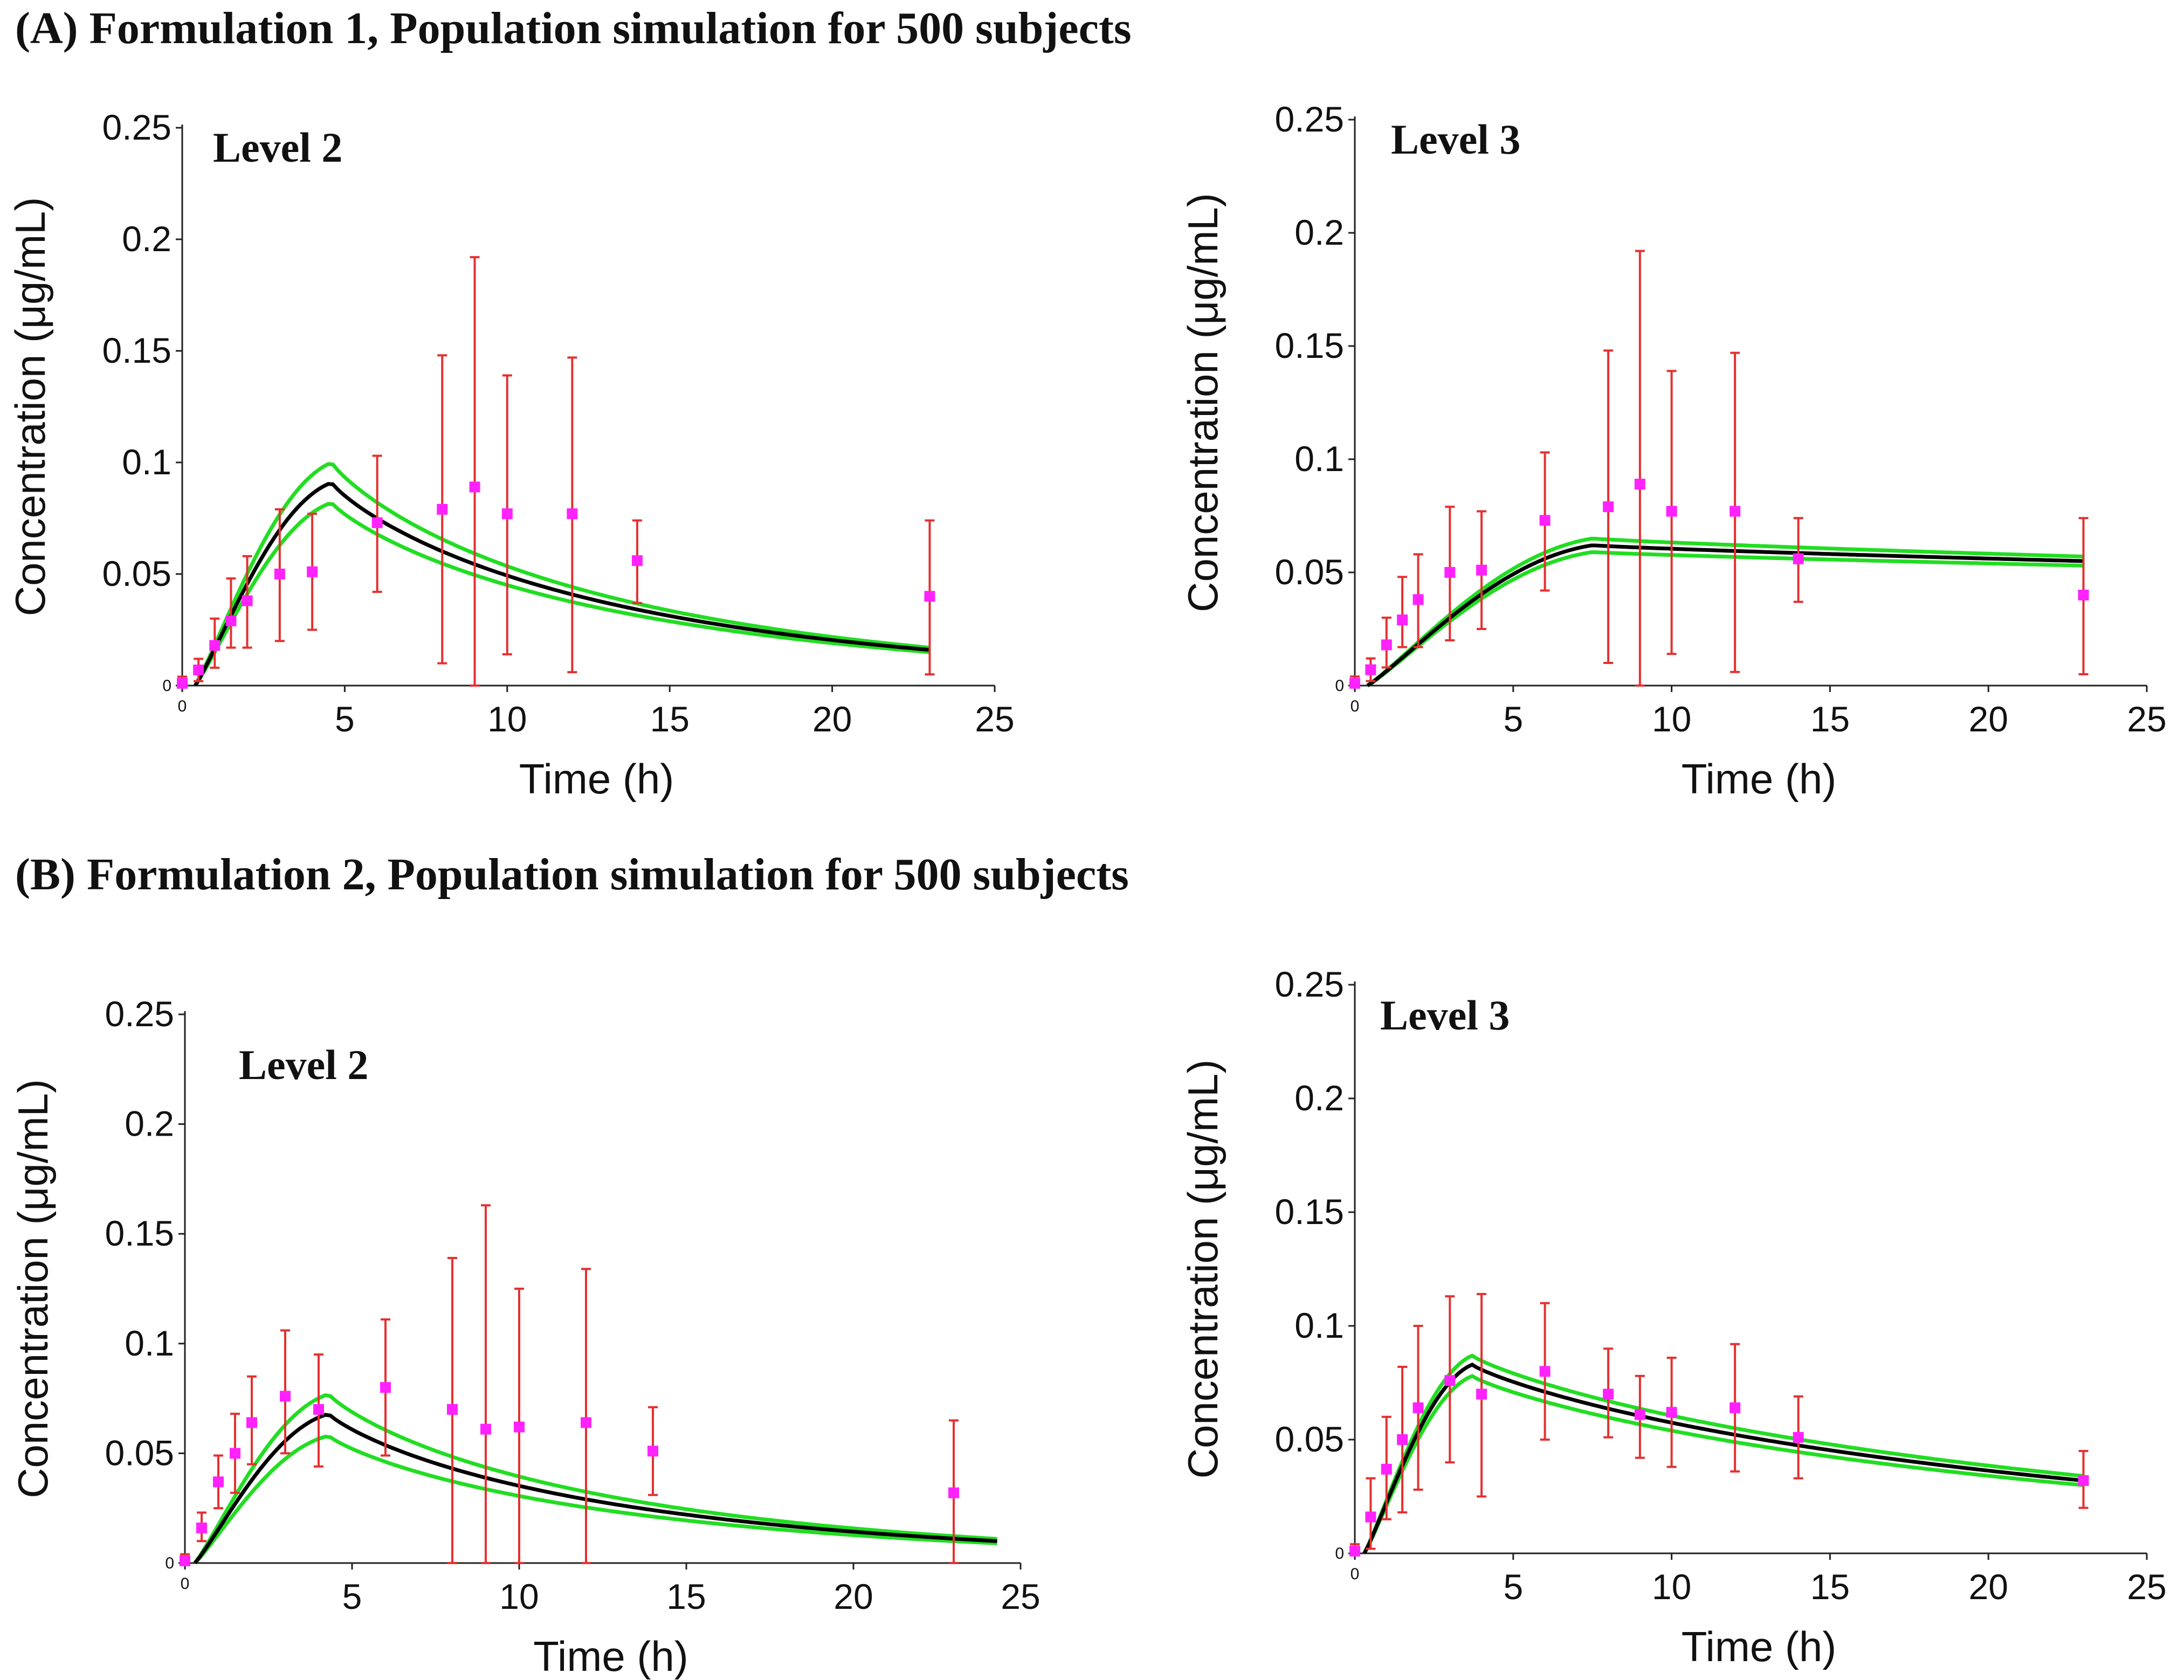 The height and width of the screenshot is (1680, 2184). I want to click on y-axis-title: Concentration (μg/mL), so click(33, 1288).